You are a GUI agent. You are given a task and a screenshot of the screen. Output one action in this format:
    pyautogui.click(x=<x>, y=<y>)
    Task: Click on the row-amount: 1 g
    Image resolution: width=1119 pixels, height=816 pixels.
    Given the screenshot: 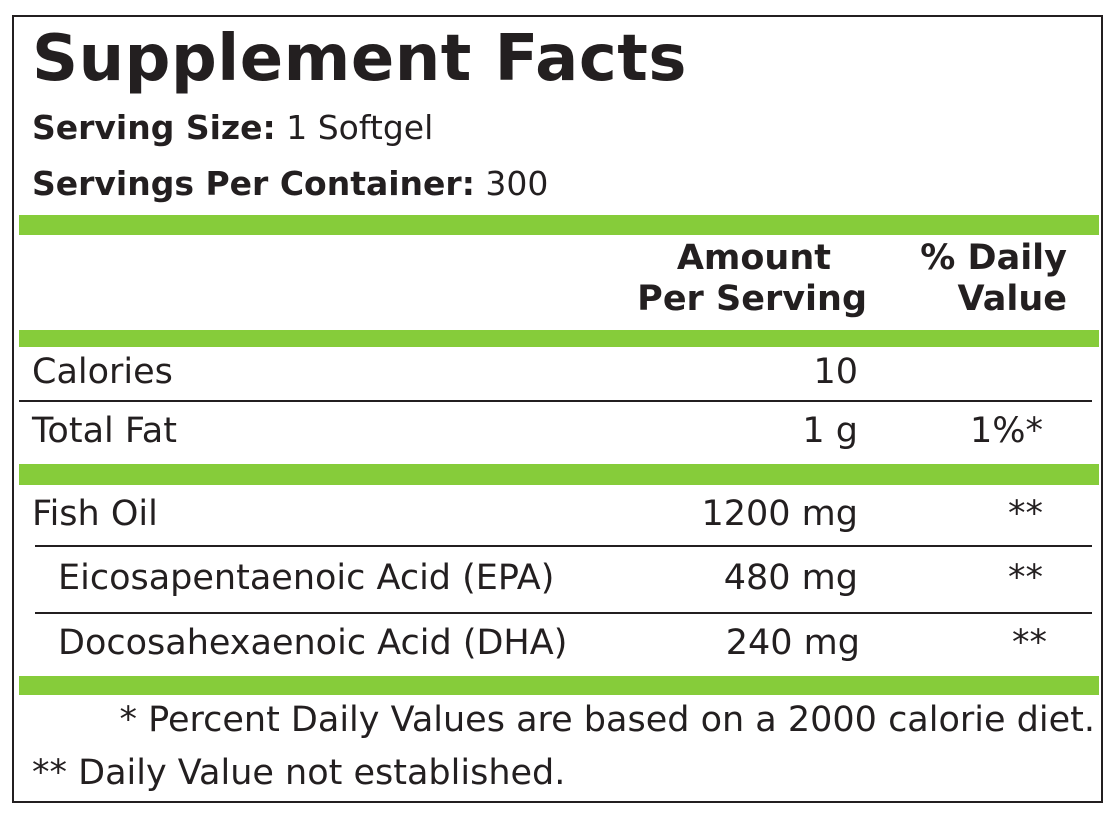 What is the action you would take?
    pyautogui.click(x=830, y=431)
    